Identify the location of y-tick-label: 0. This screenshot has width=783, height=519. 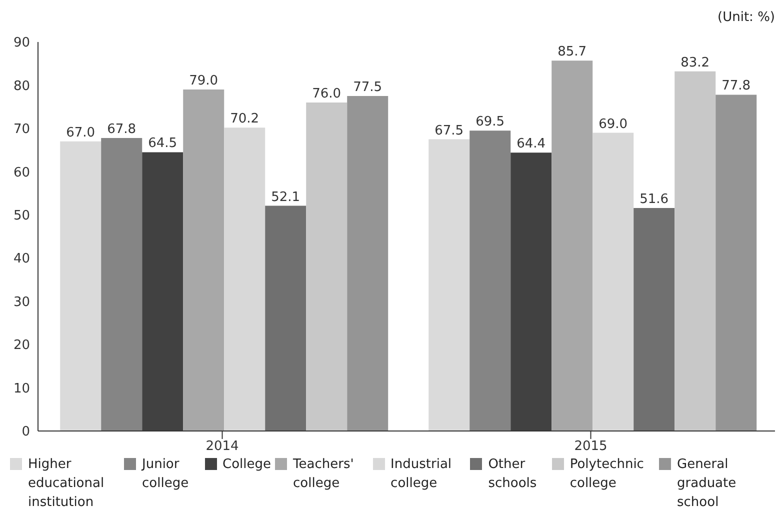
(26, 432).